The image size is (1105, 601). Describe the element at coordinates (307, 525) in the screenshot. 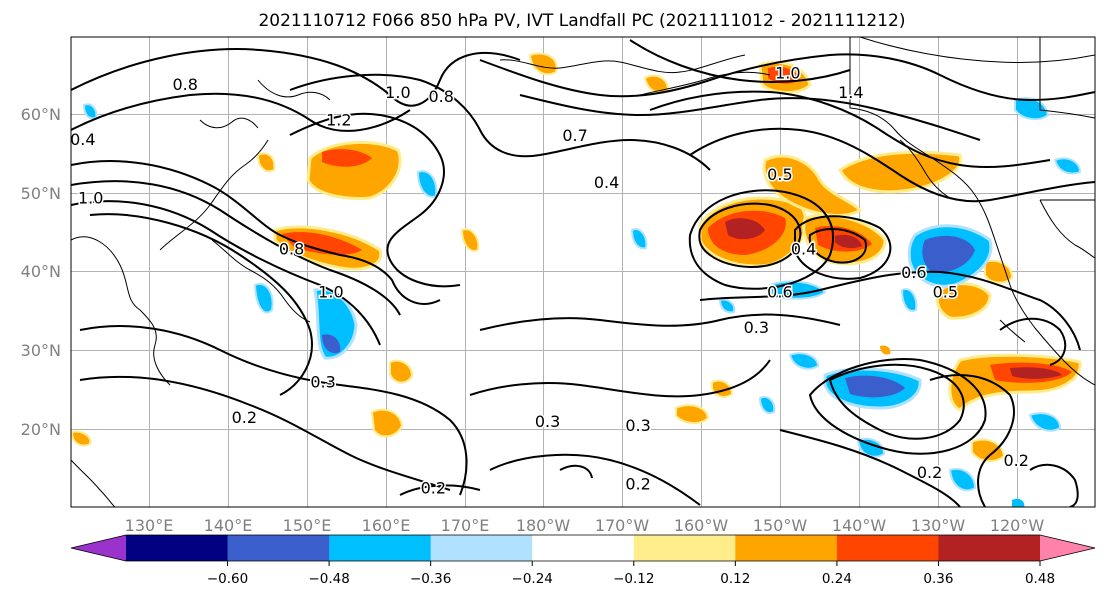

I see `lon-label: 150°E` at that location.